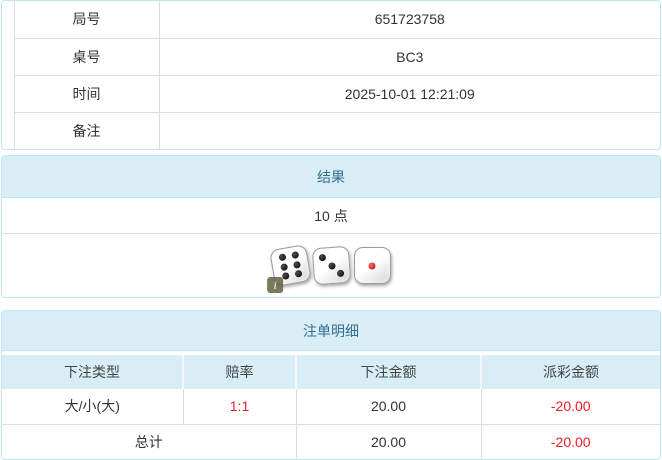 The width and height of the screenshot is (662, 460). Describe the element at coordinates (289, 268) in the screenshot. I see `die-face-6-icon: i` at that location.